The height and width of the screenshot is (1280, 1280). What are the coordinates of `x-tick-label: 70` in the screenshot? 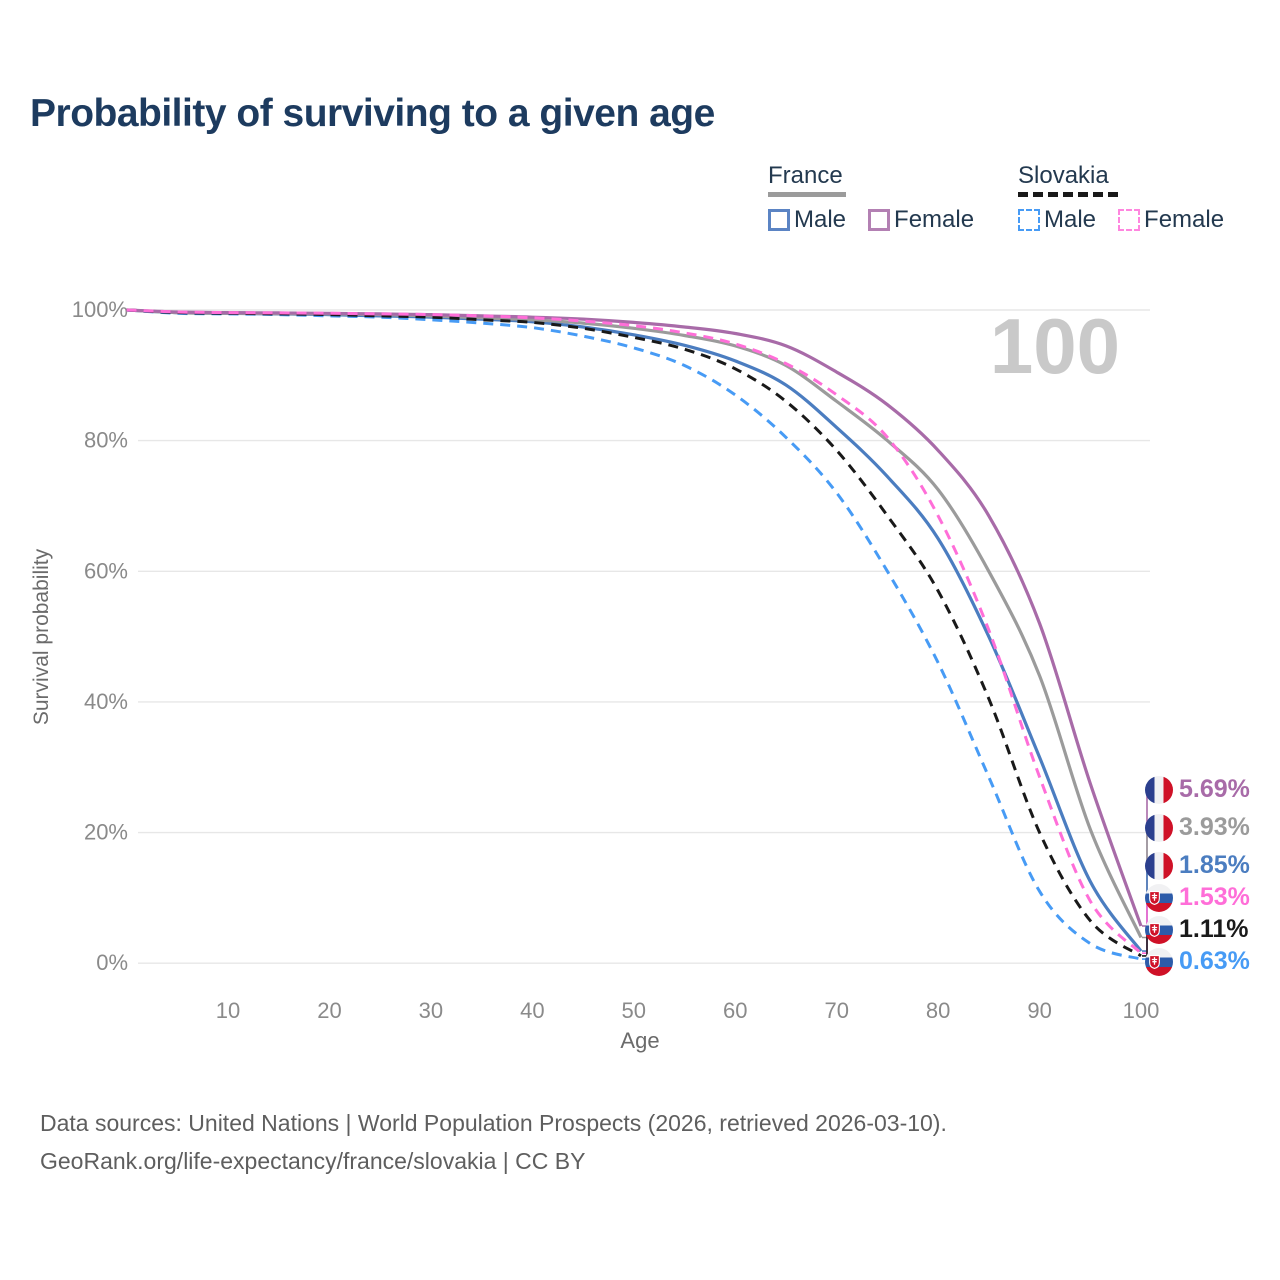 It's located at (836, 1010).